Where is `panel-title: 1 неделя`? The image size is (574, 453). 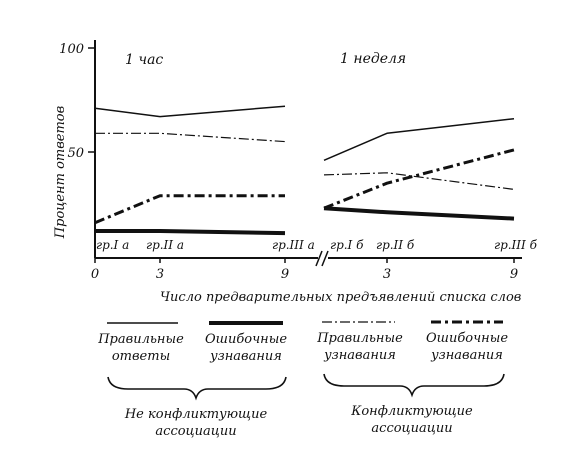
panel-title: 1 неделя is located at coordinates (373, 59).